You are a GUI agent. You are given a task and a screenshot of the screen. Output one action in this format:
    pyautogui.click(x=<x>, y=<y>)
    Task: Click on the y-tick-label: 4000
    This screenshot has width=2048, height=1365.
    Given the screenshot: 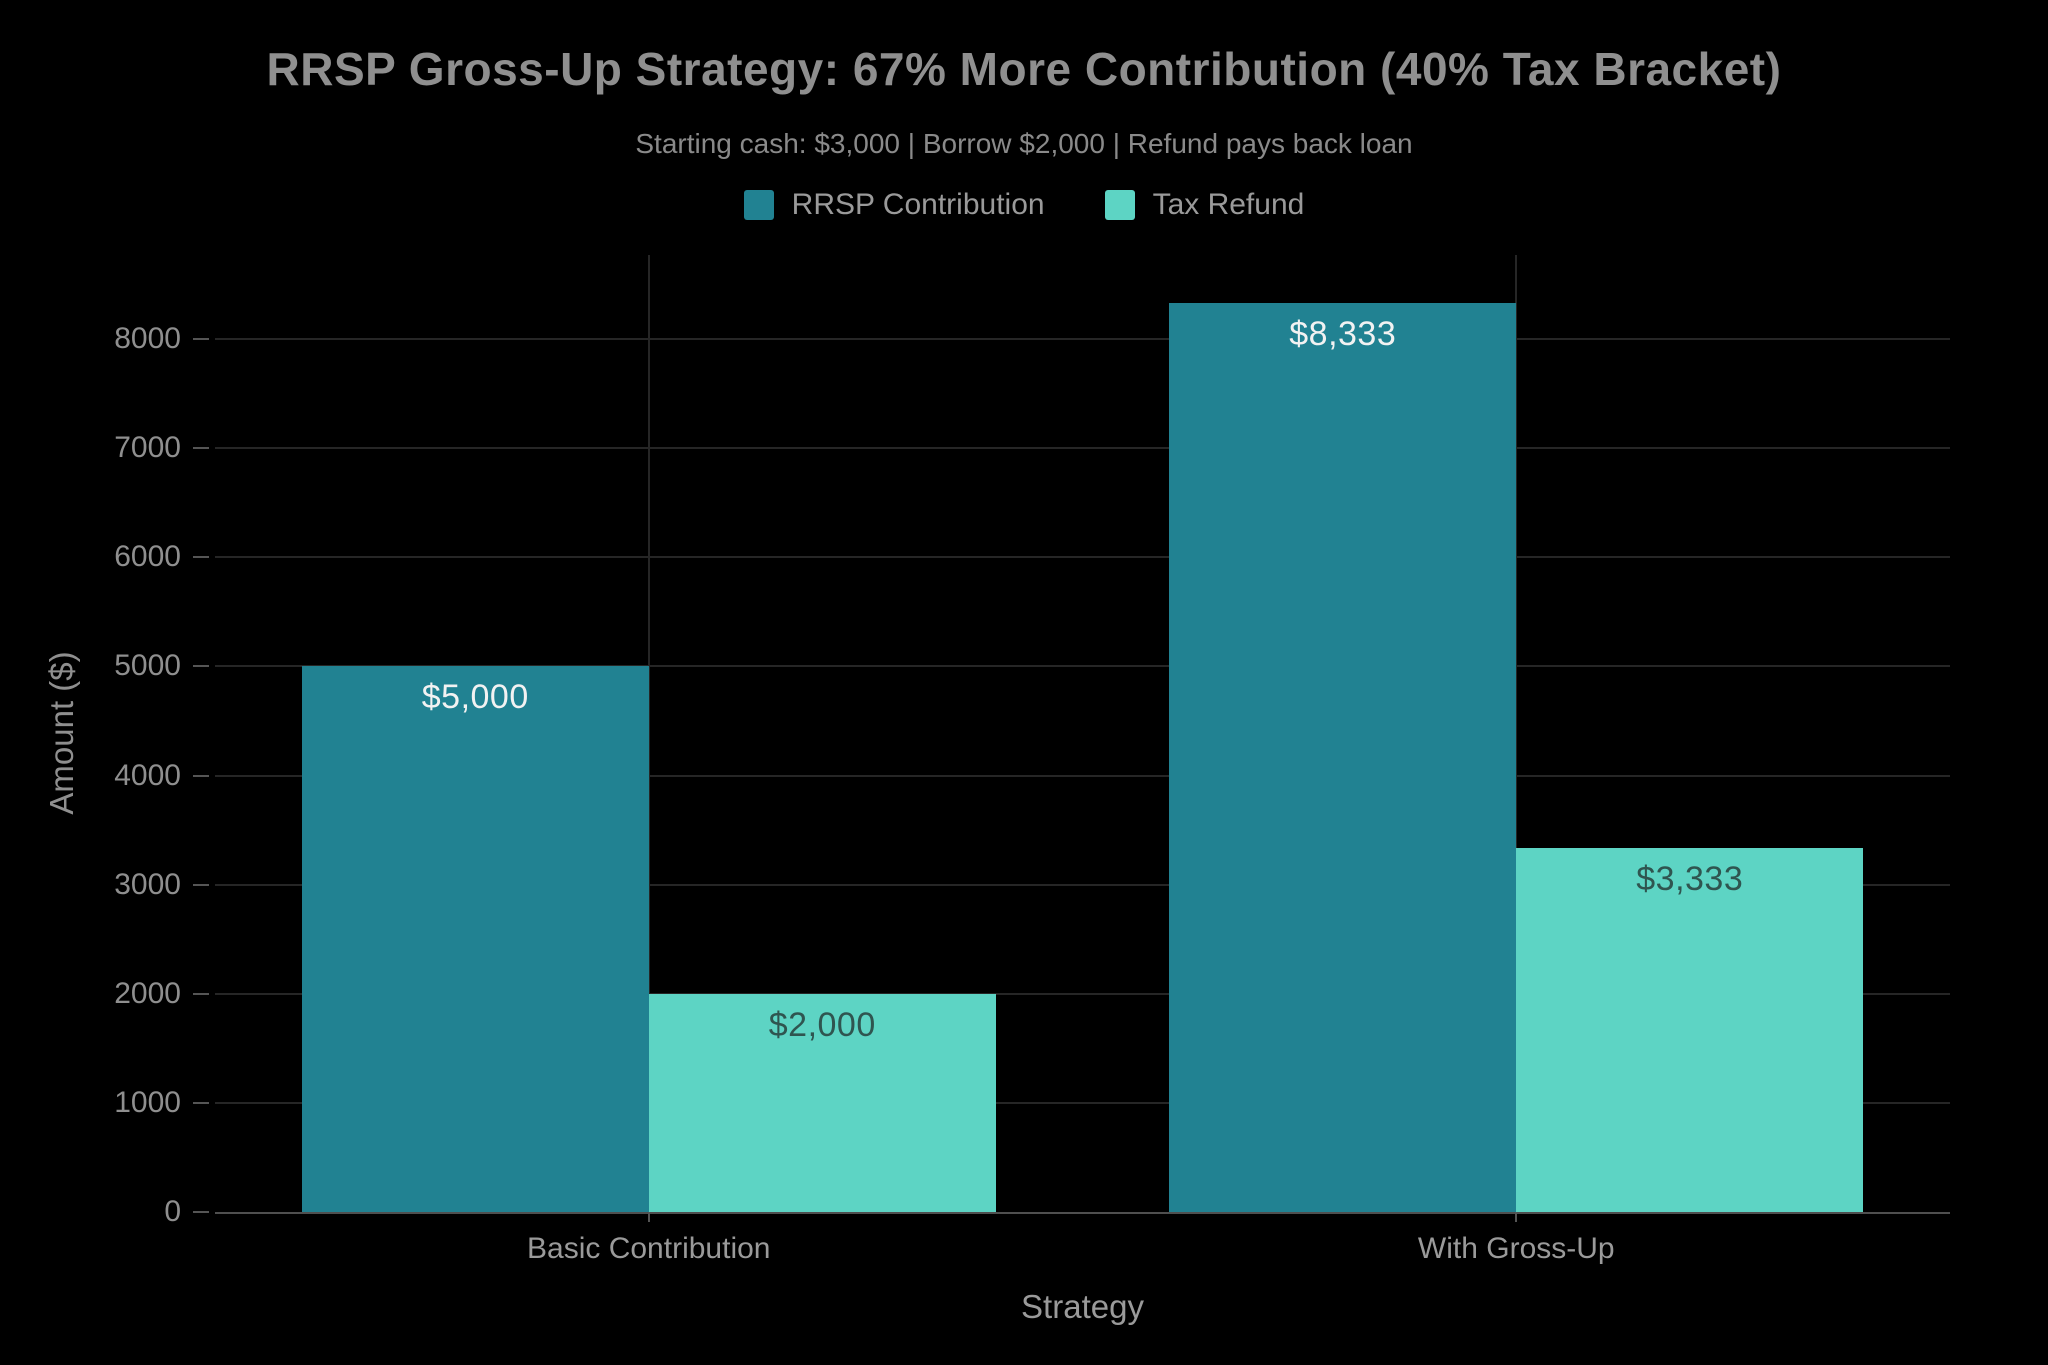 What is the action you would take?
    pyautogui.click(x=147, y=775)
    